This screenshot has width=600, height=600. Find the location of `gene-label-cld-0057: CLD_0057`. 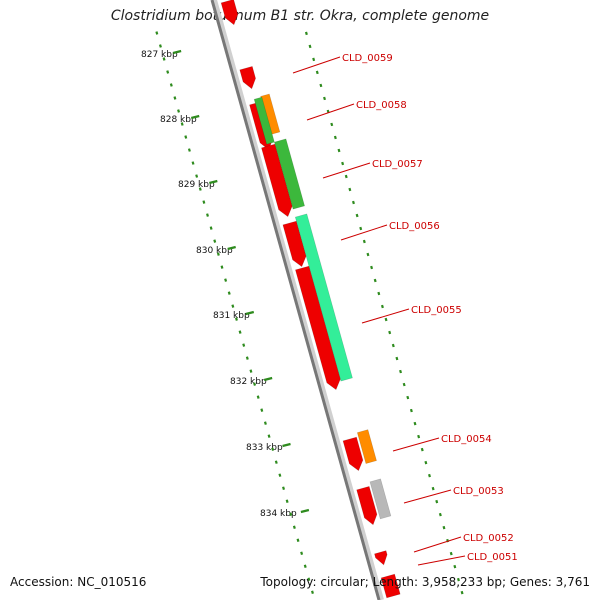

gene-label-cld-0057: CLD_0057 is located at coordinates (397, 164).